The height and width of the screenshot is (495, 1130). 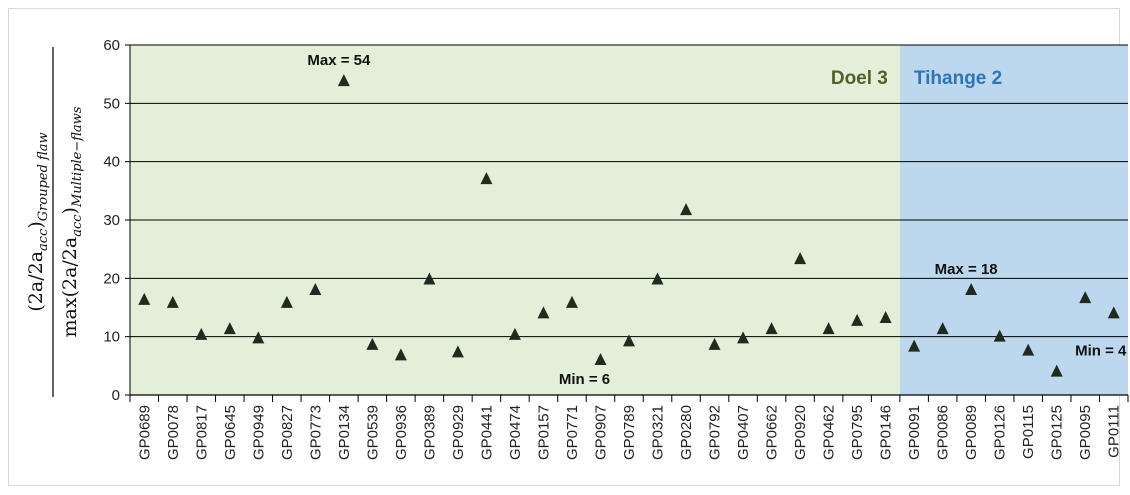 What do you see at coordinates (686, 432) in the screenshot?
I see `x-tick-label: GP0280` at bounding box center [686, 432].